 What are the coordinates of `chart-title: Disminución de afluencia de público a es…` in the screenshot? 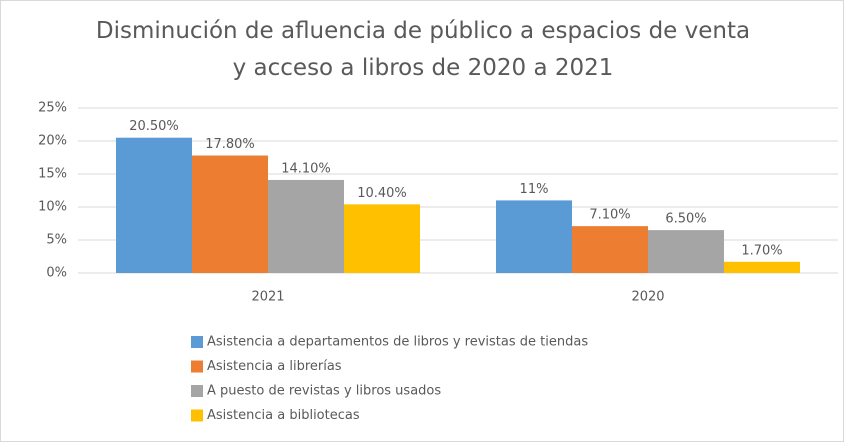 It's located at (423, 49).